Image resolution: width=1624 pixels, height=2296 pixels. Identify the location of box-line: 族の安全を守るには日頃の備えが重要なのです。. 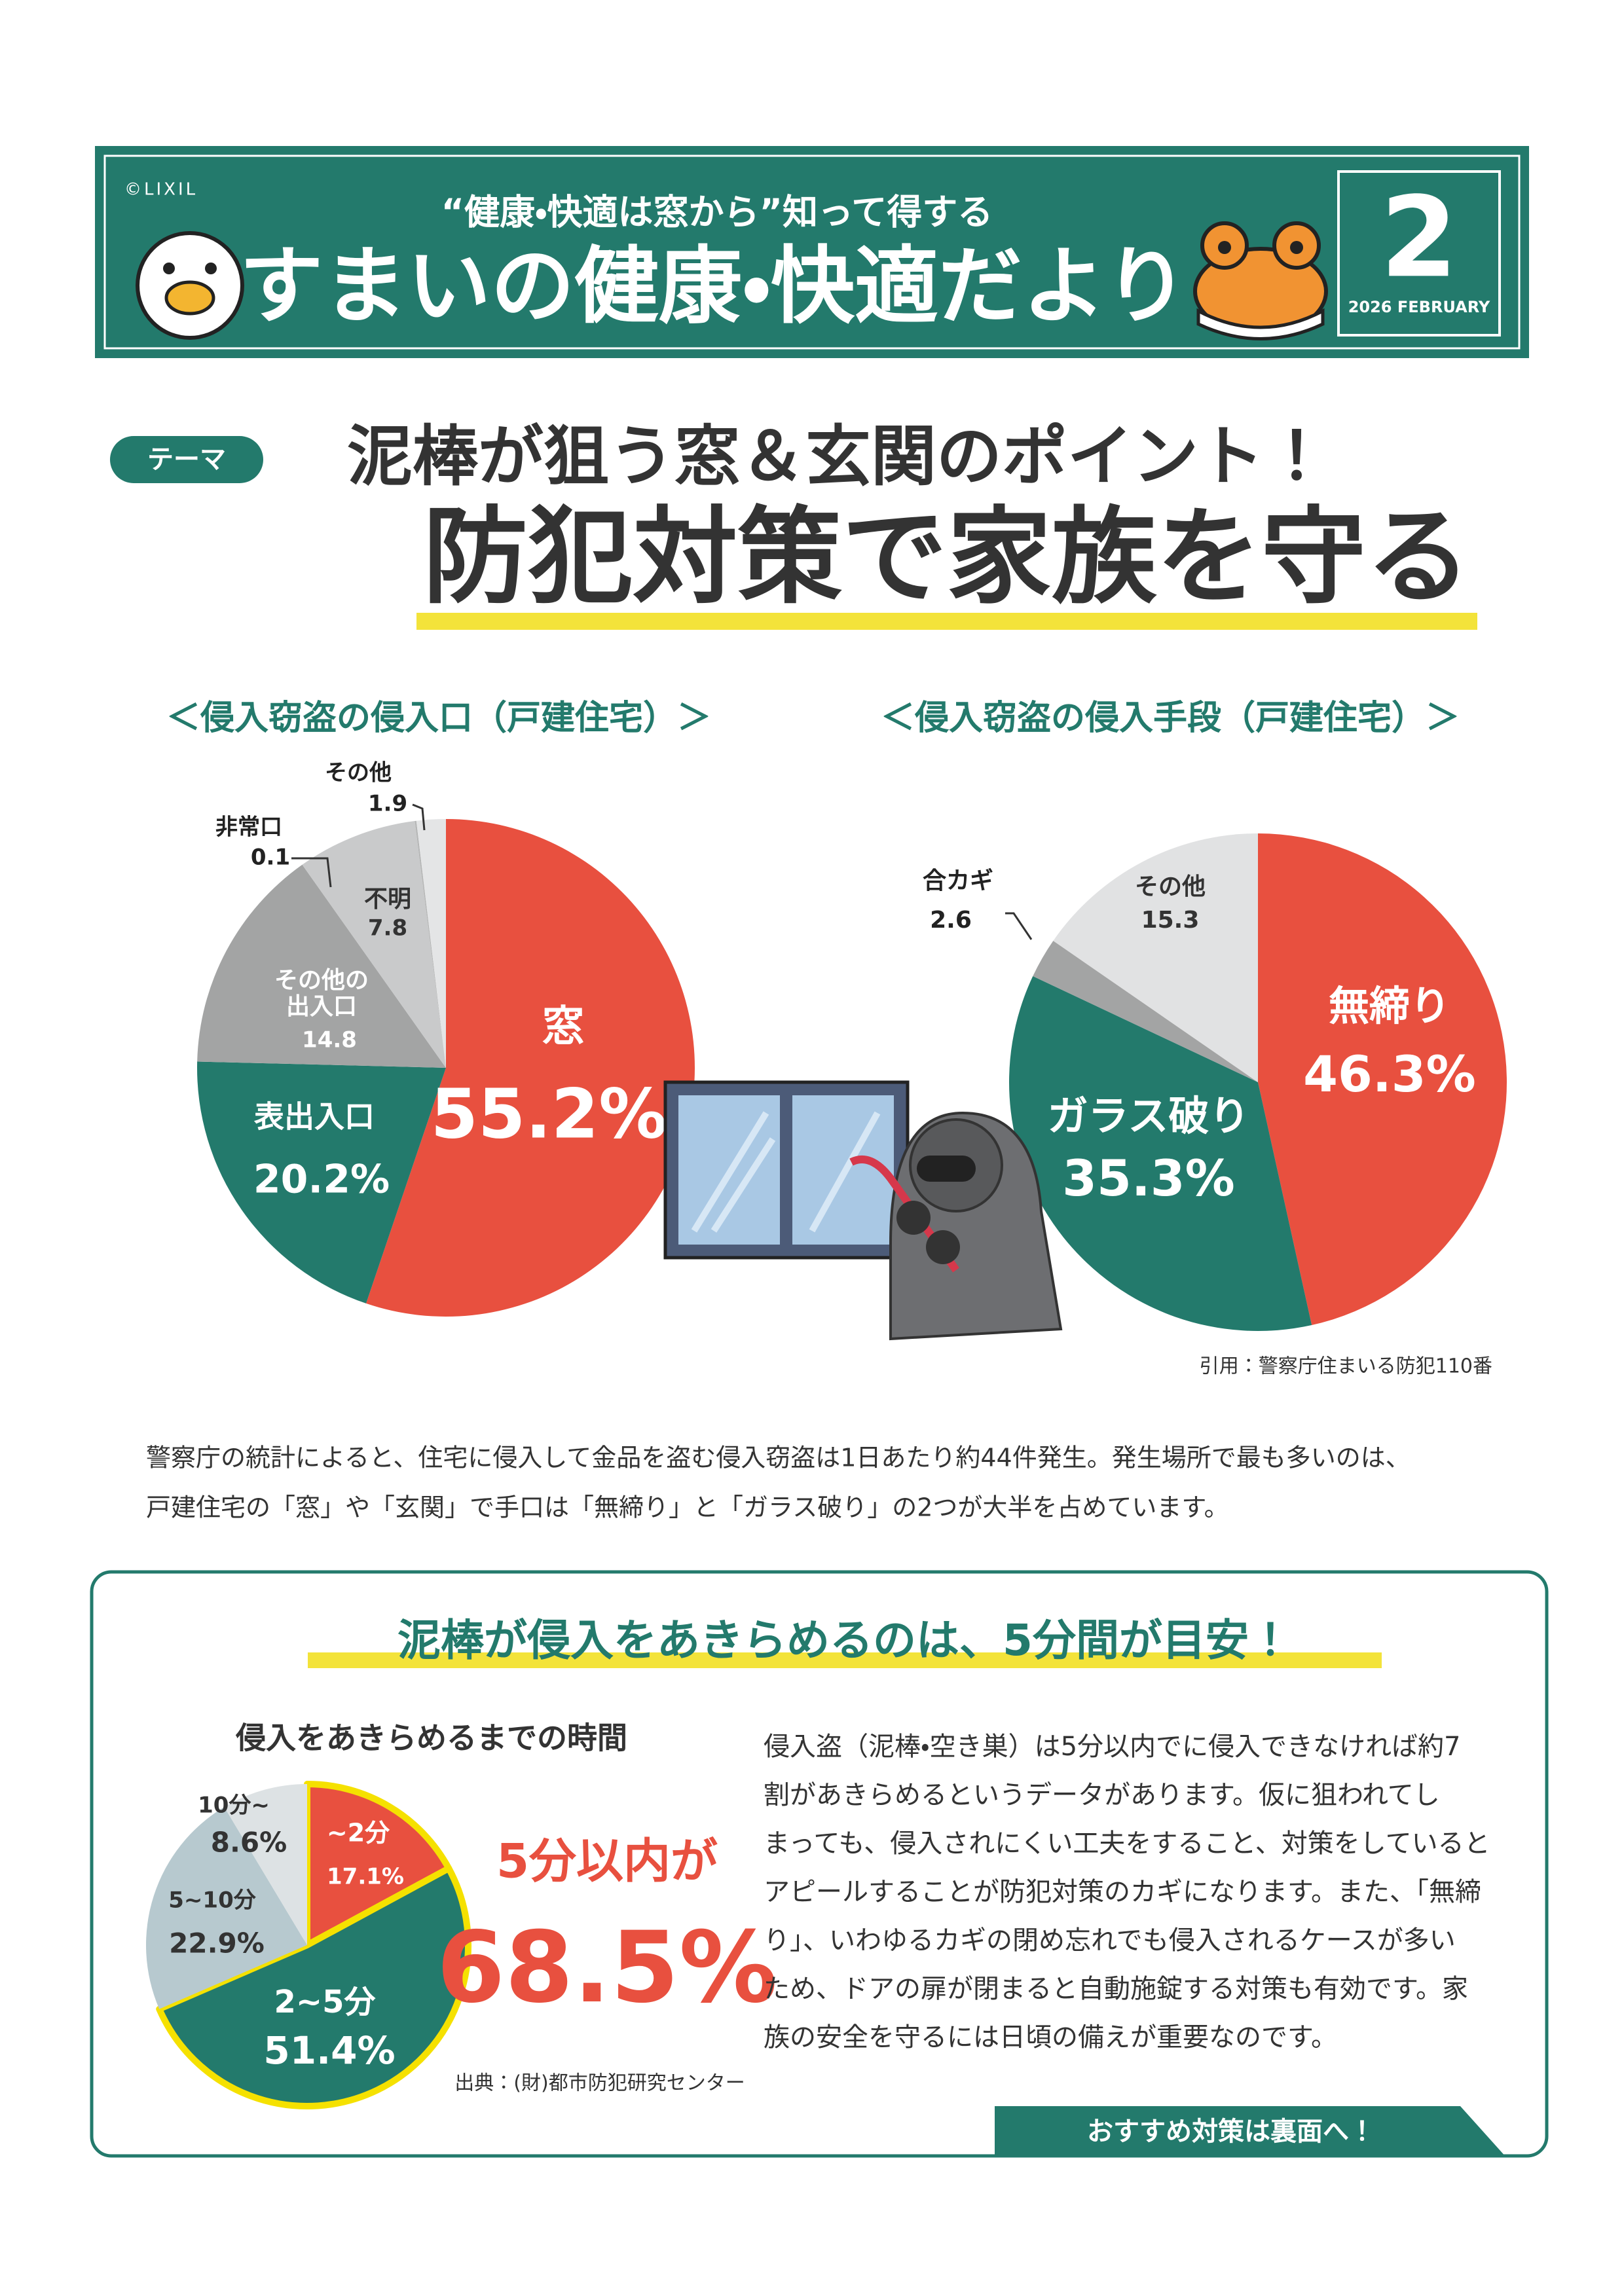
(1050, 2037).